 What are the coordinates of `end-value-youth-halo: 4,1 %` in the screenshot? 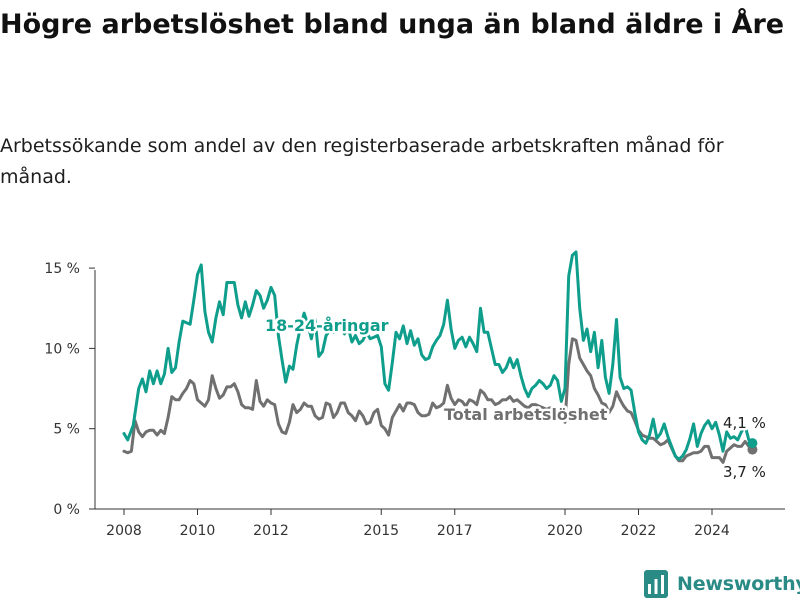 It's located at (744, 423).